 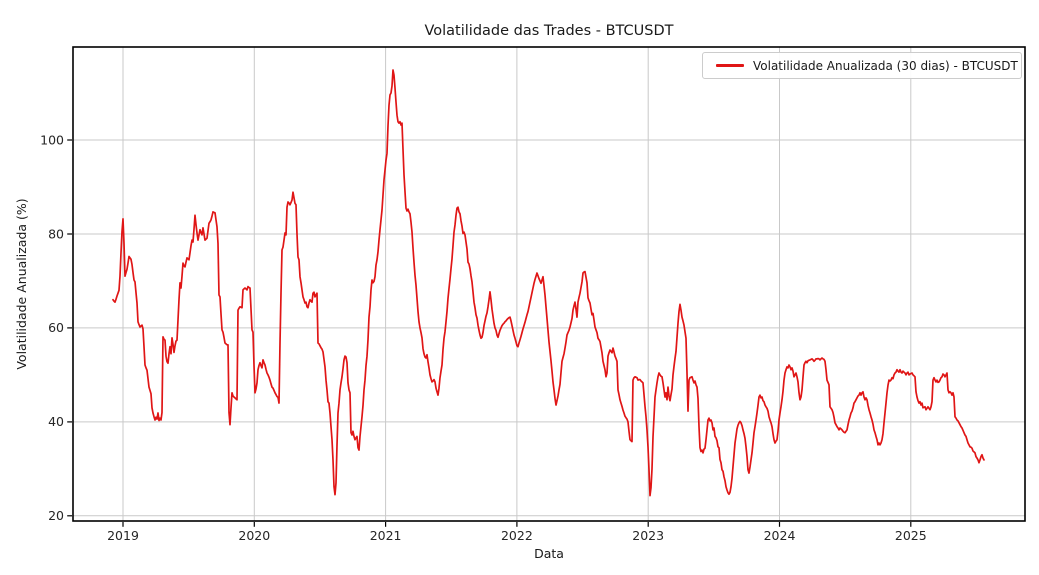 What do you see at coordinates (780, 535) in the screenshot?
I see `x-tick-label: 2024` at bounding box center [780, 535].